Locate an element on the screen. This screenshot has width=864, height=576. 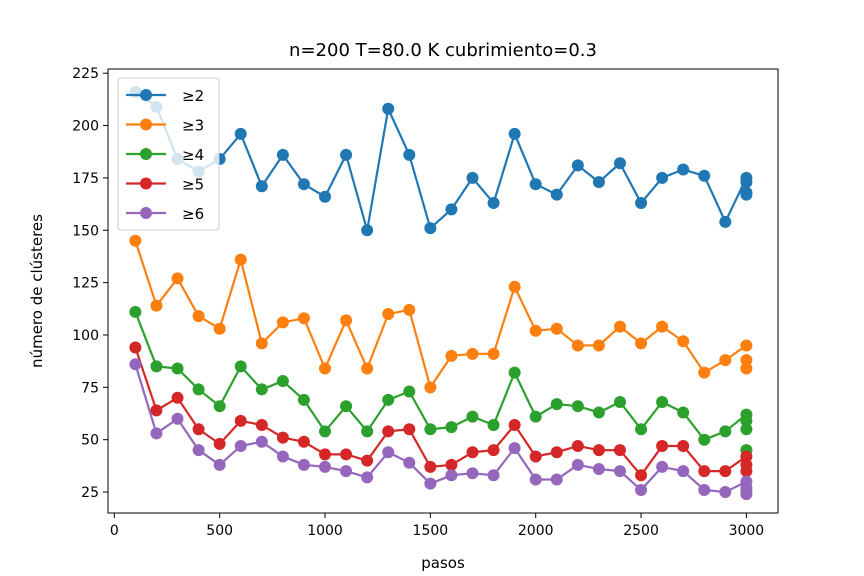
legend-item: ≥6 is located at coordinates (165, 214).